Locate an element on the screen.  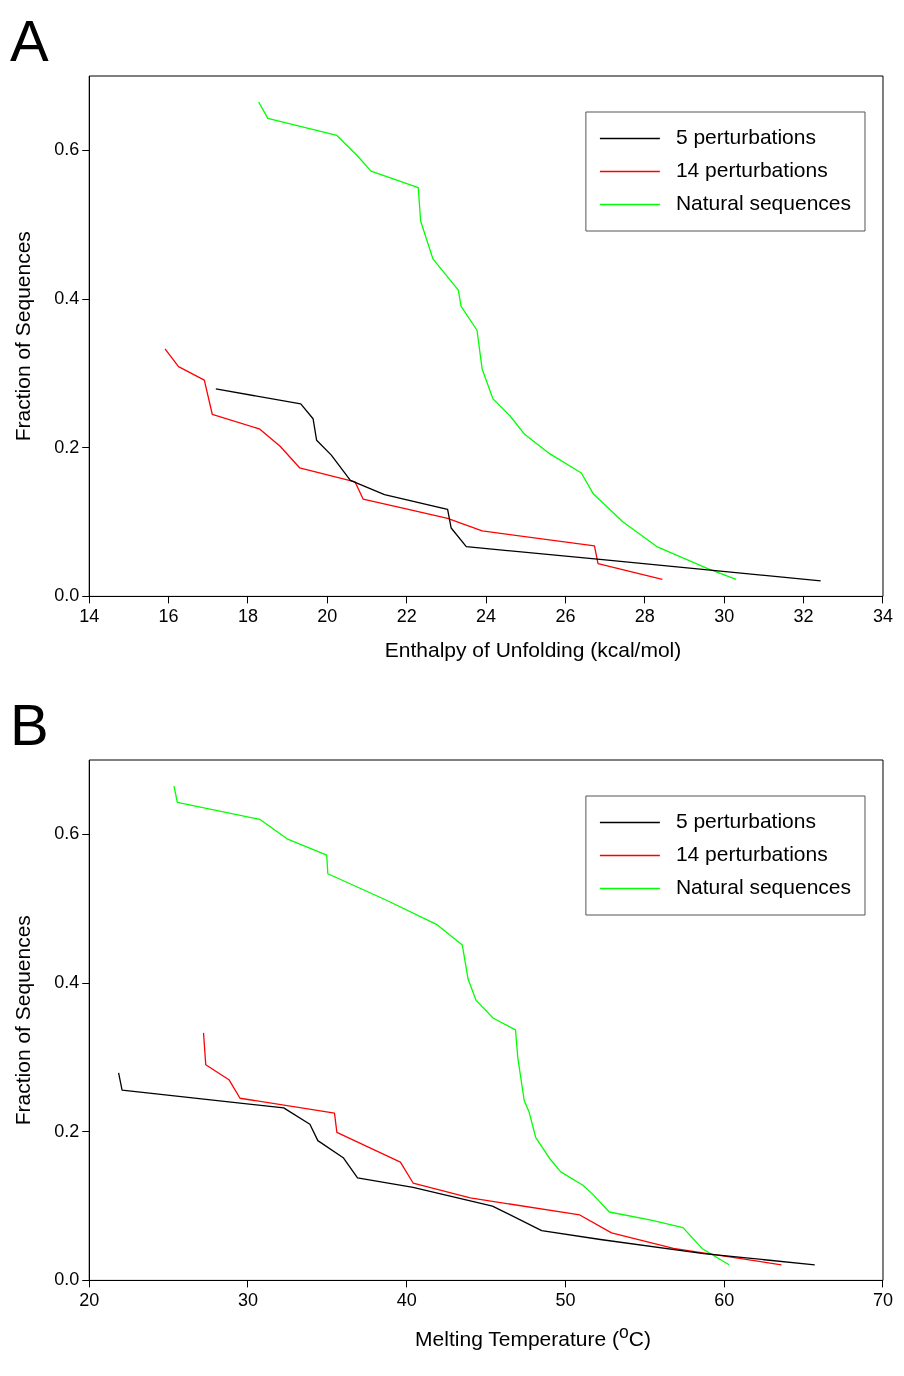
x-axis-title: Enthalpy of Unfolding (kcal/mol) is located at coordinates (533, 650).